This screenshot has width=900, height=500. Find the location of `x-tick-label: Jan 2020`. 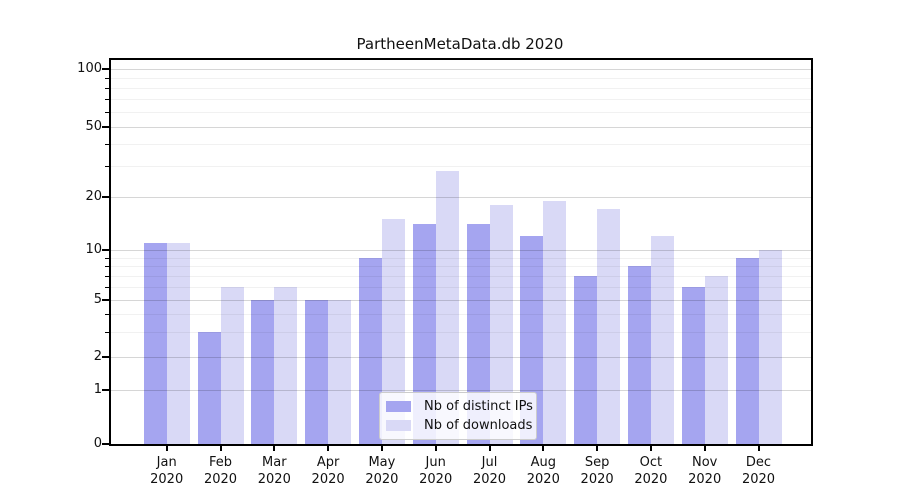

x-tick-label: Jan 2020 is located at coordinates (167, 471).